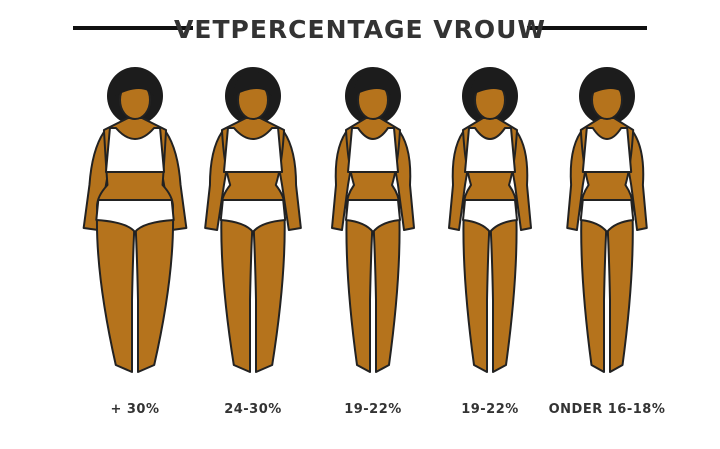 The image size is (720, 449). I want to click on figure-label: + 30%, so click(134, 409).